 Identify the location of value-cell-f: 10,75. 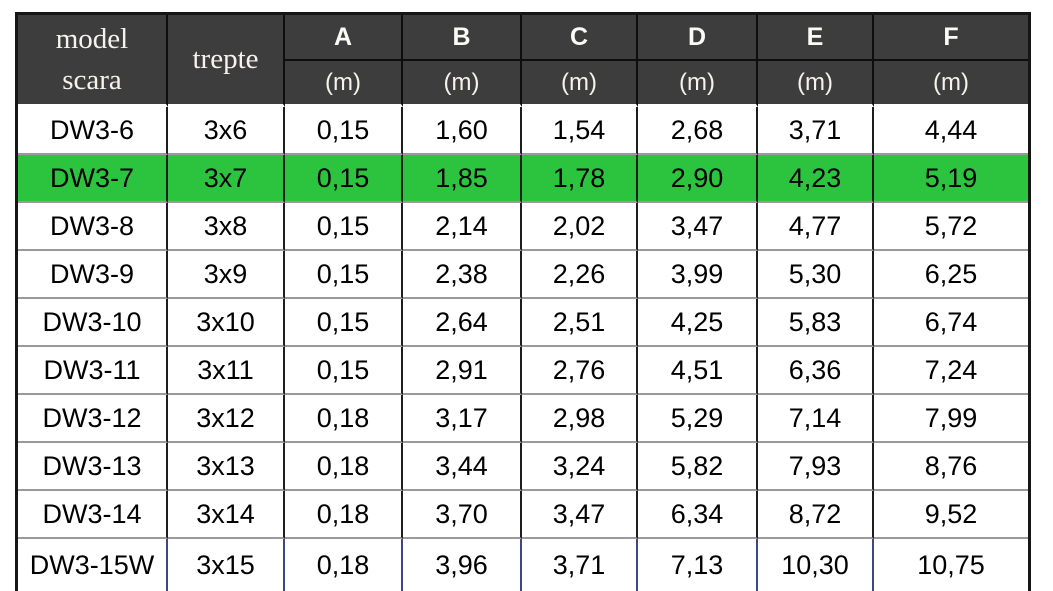
(951, 565).